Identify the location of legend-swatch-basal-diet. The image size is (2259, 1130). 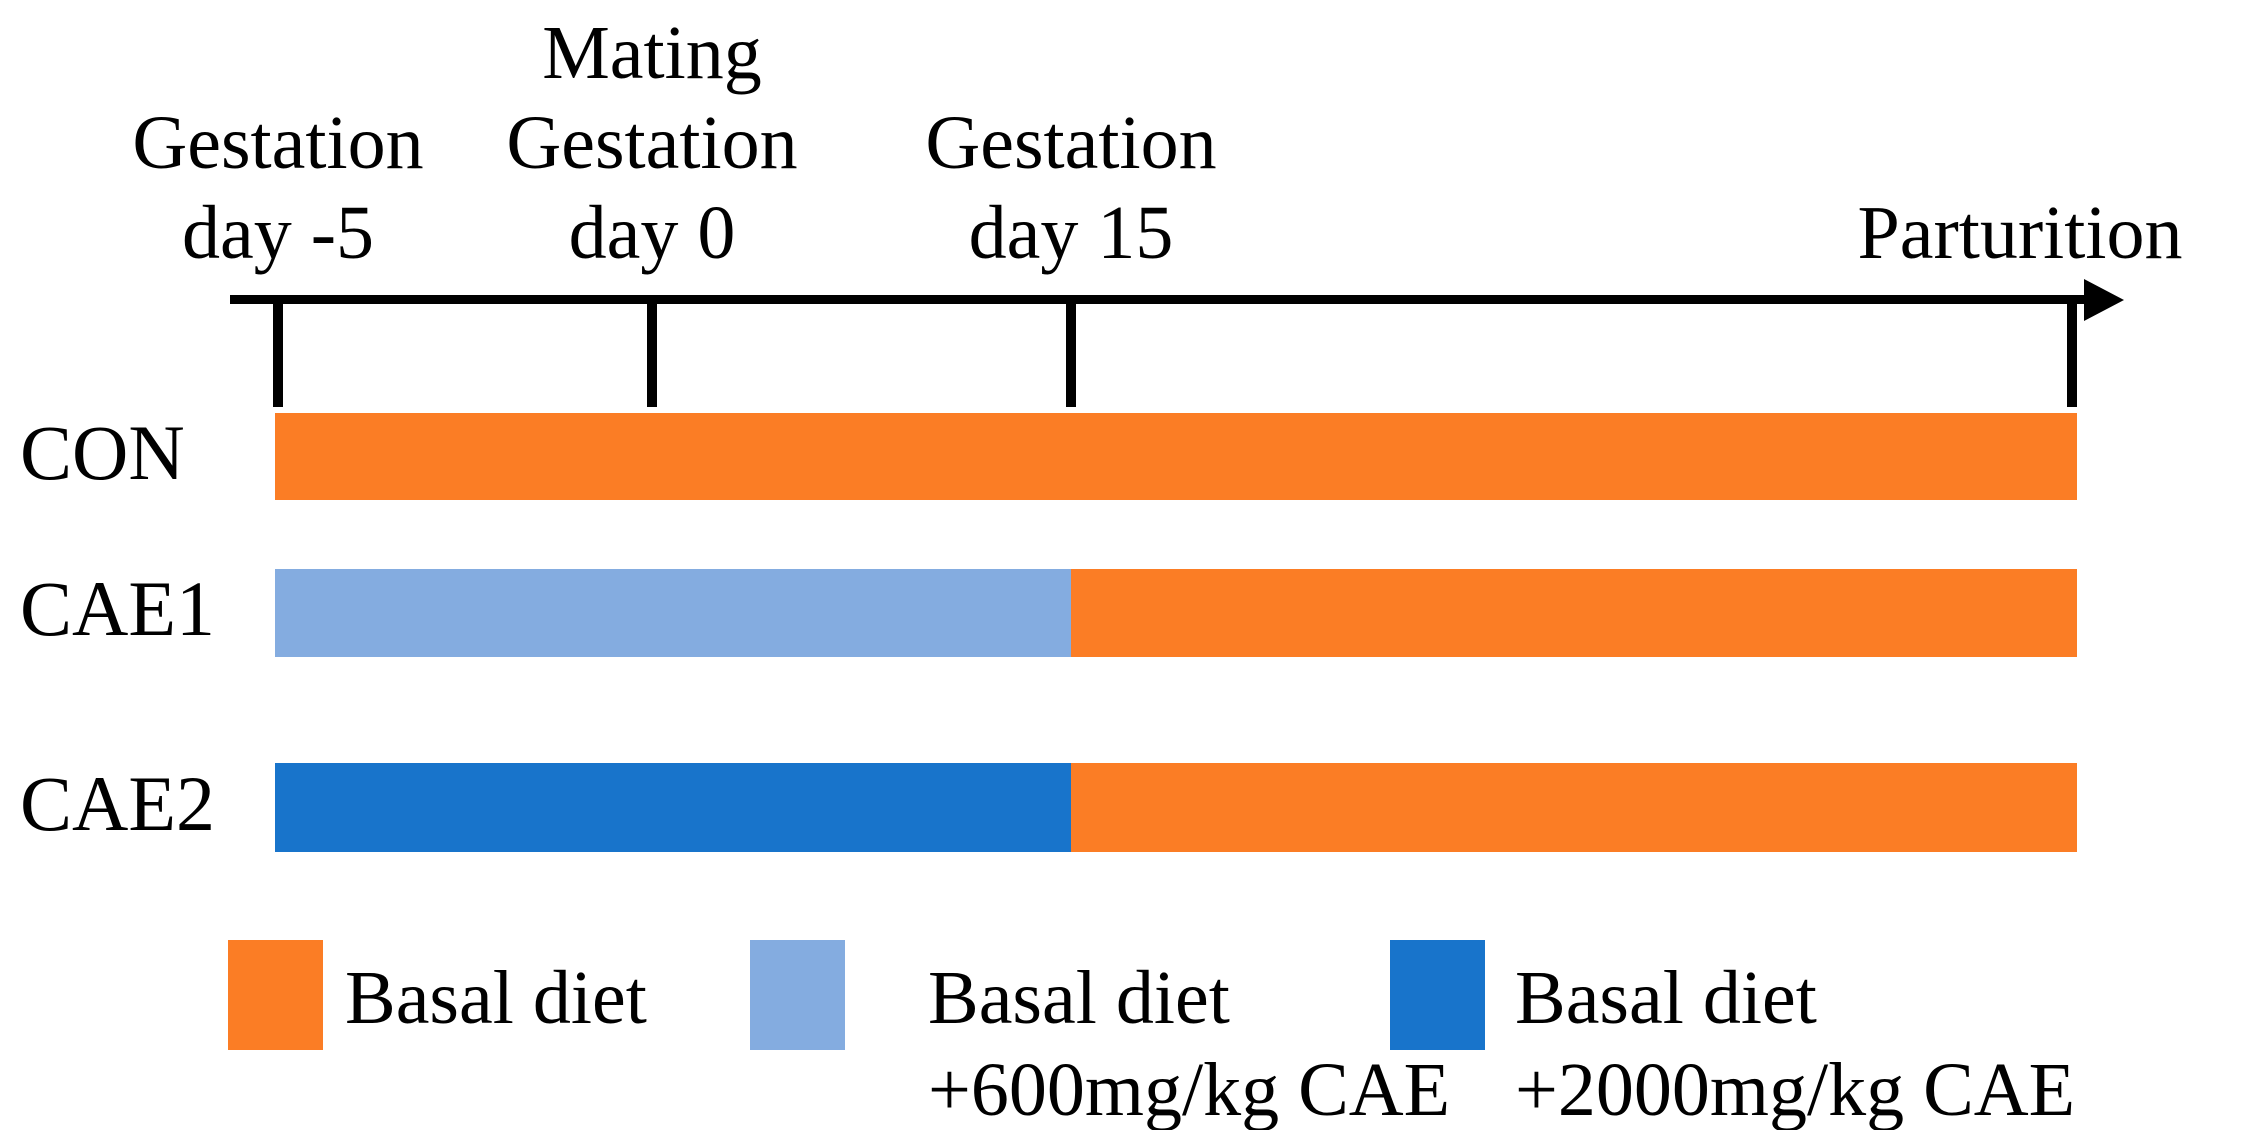
(275, 995).